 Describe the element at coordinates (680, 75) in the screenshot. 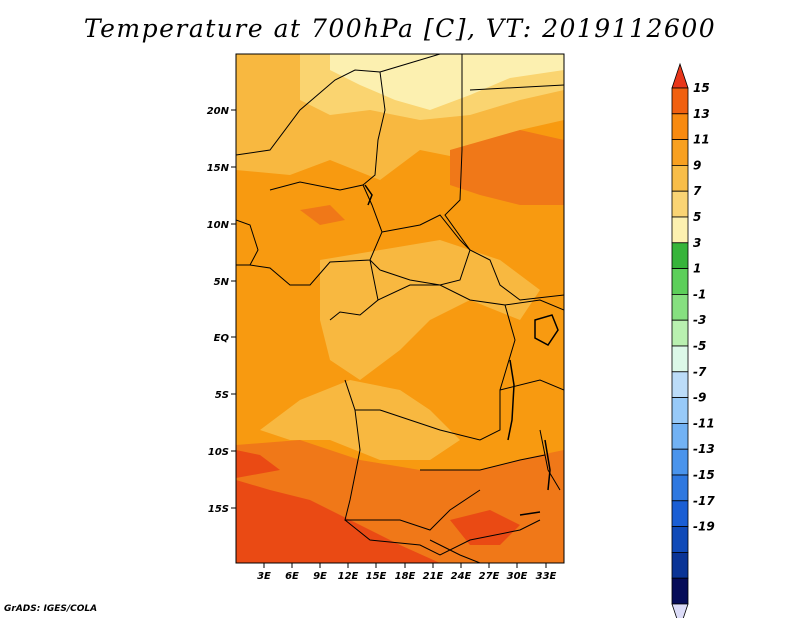

I see `colorbar-arrow-top` at that location.